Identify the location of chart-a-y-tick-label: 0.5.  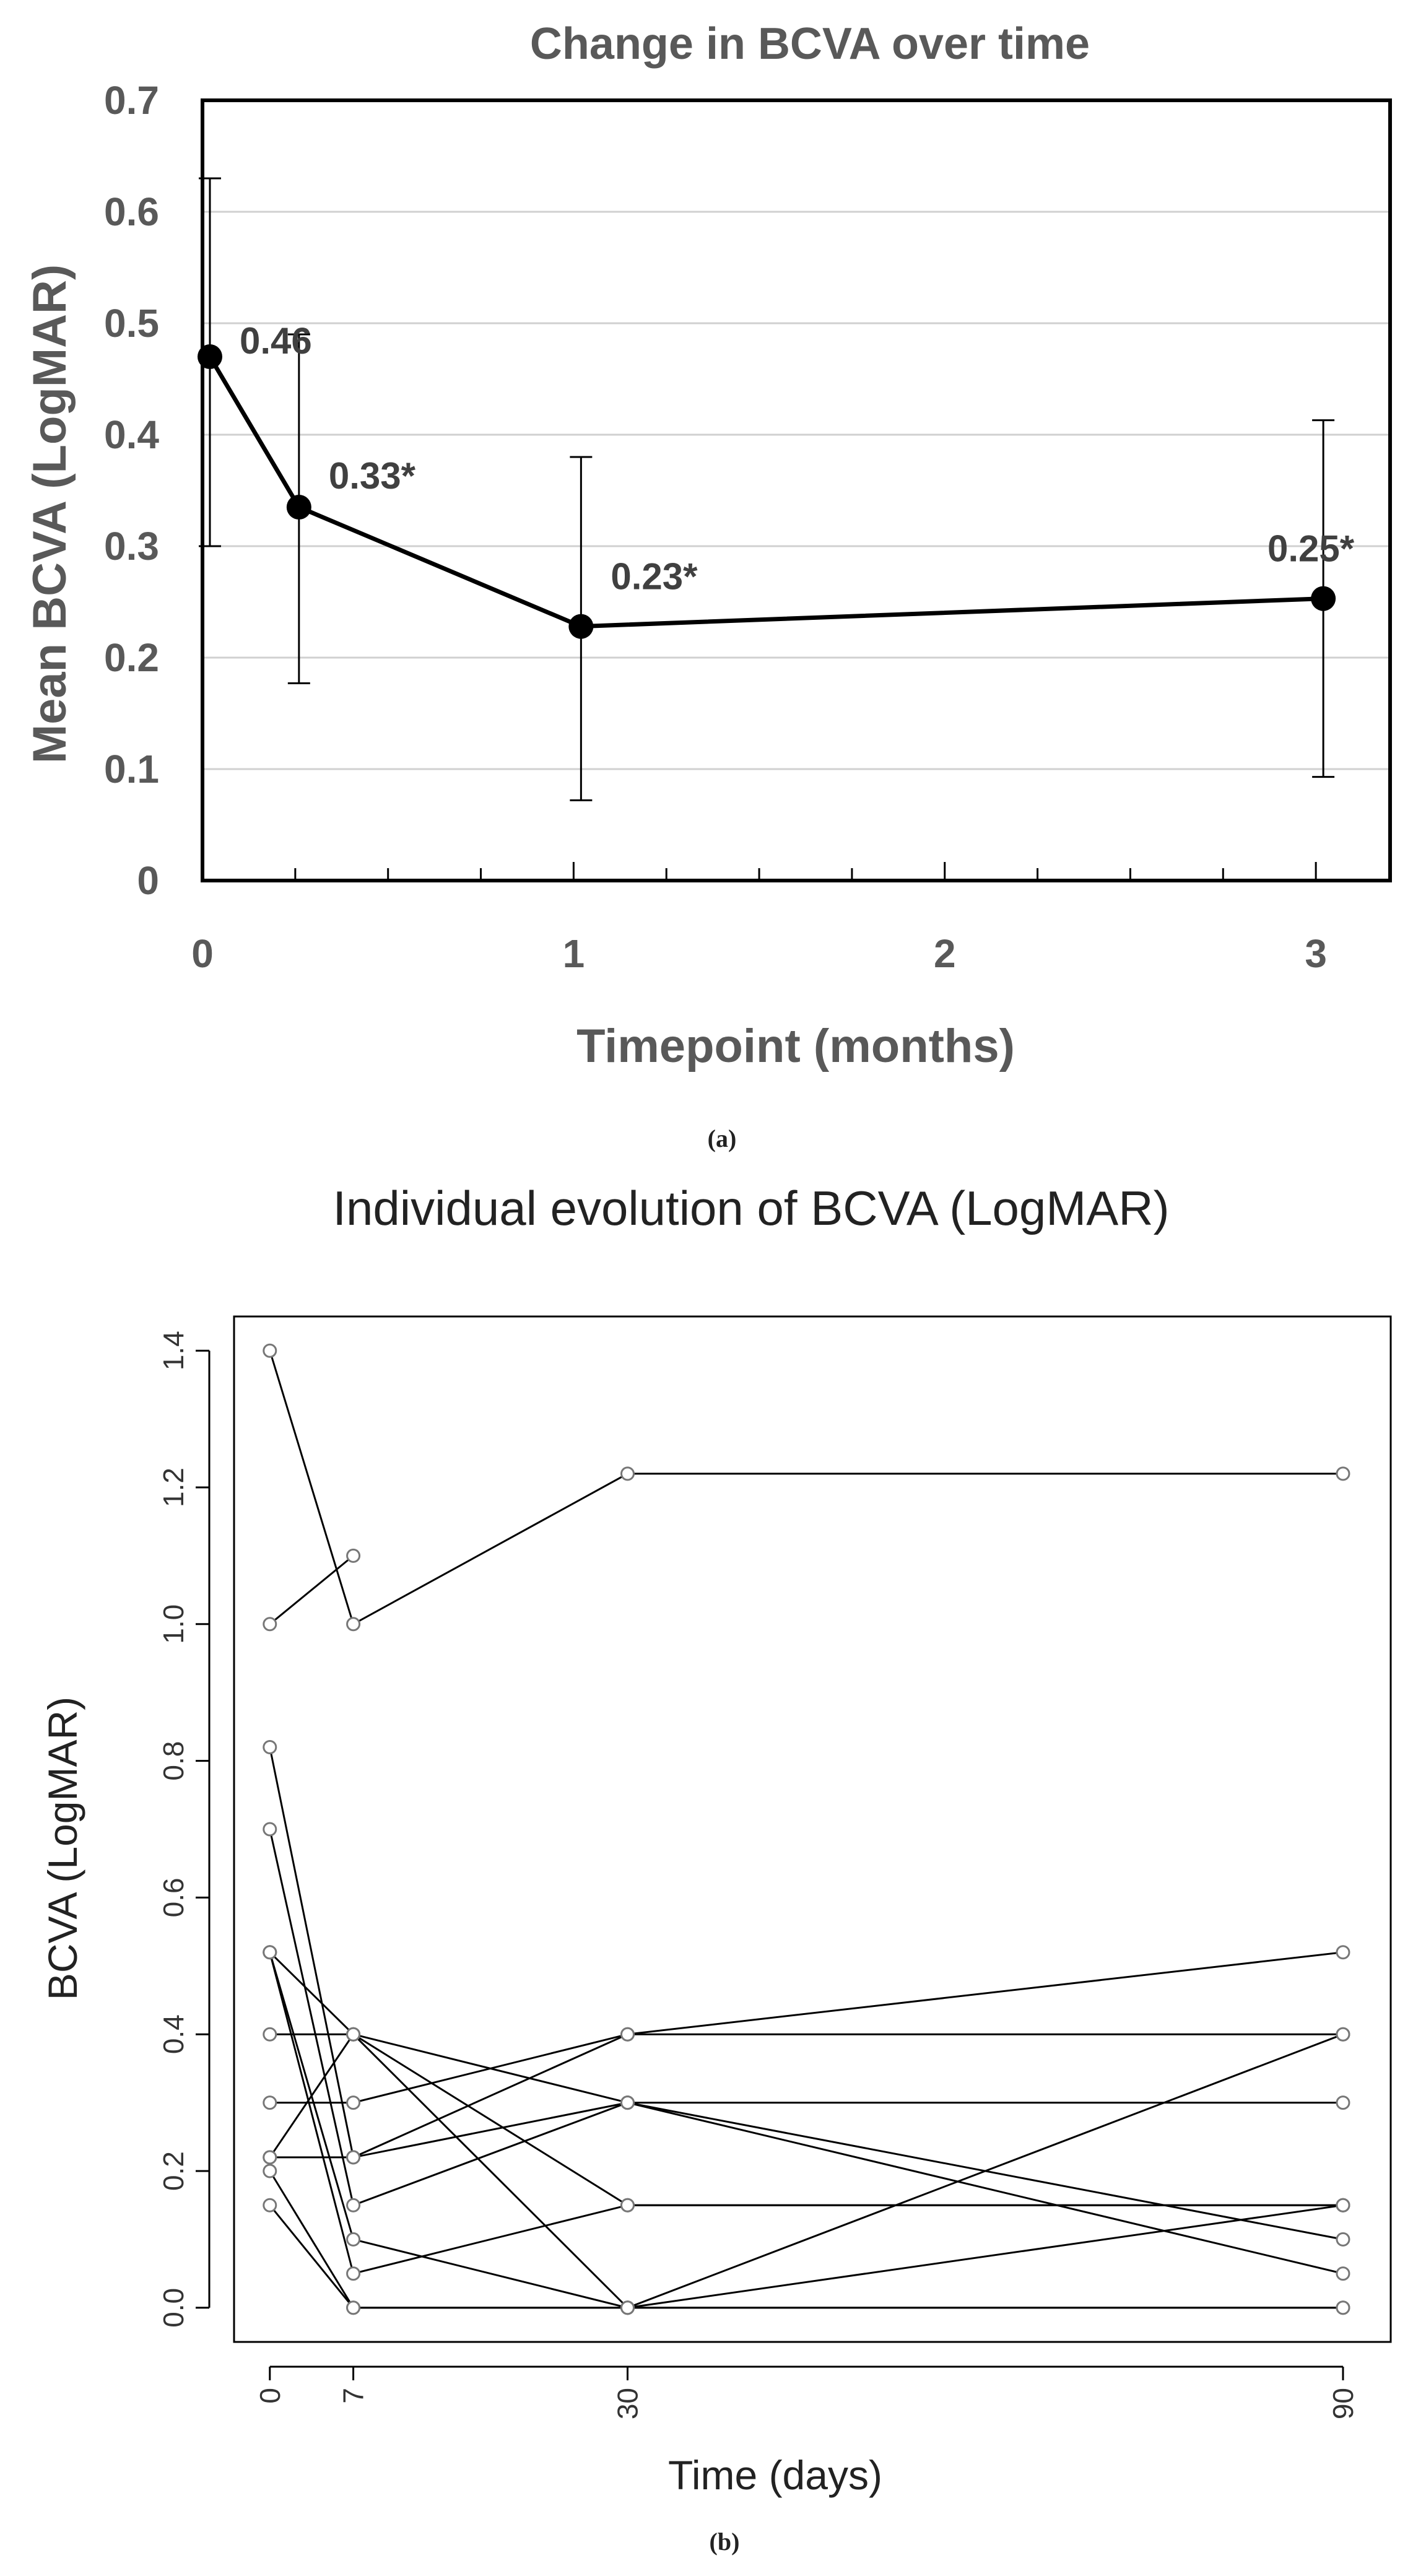
(131, 323).